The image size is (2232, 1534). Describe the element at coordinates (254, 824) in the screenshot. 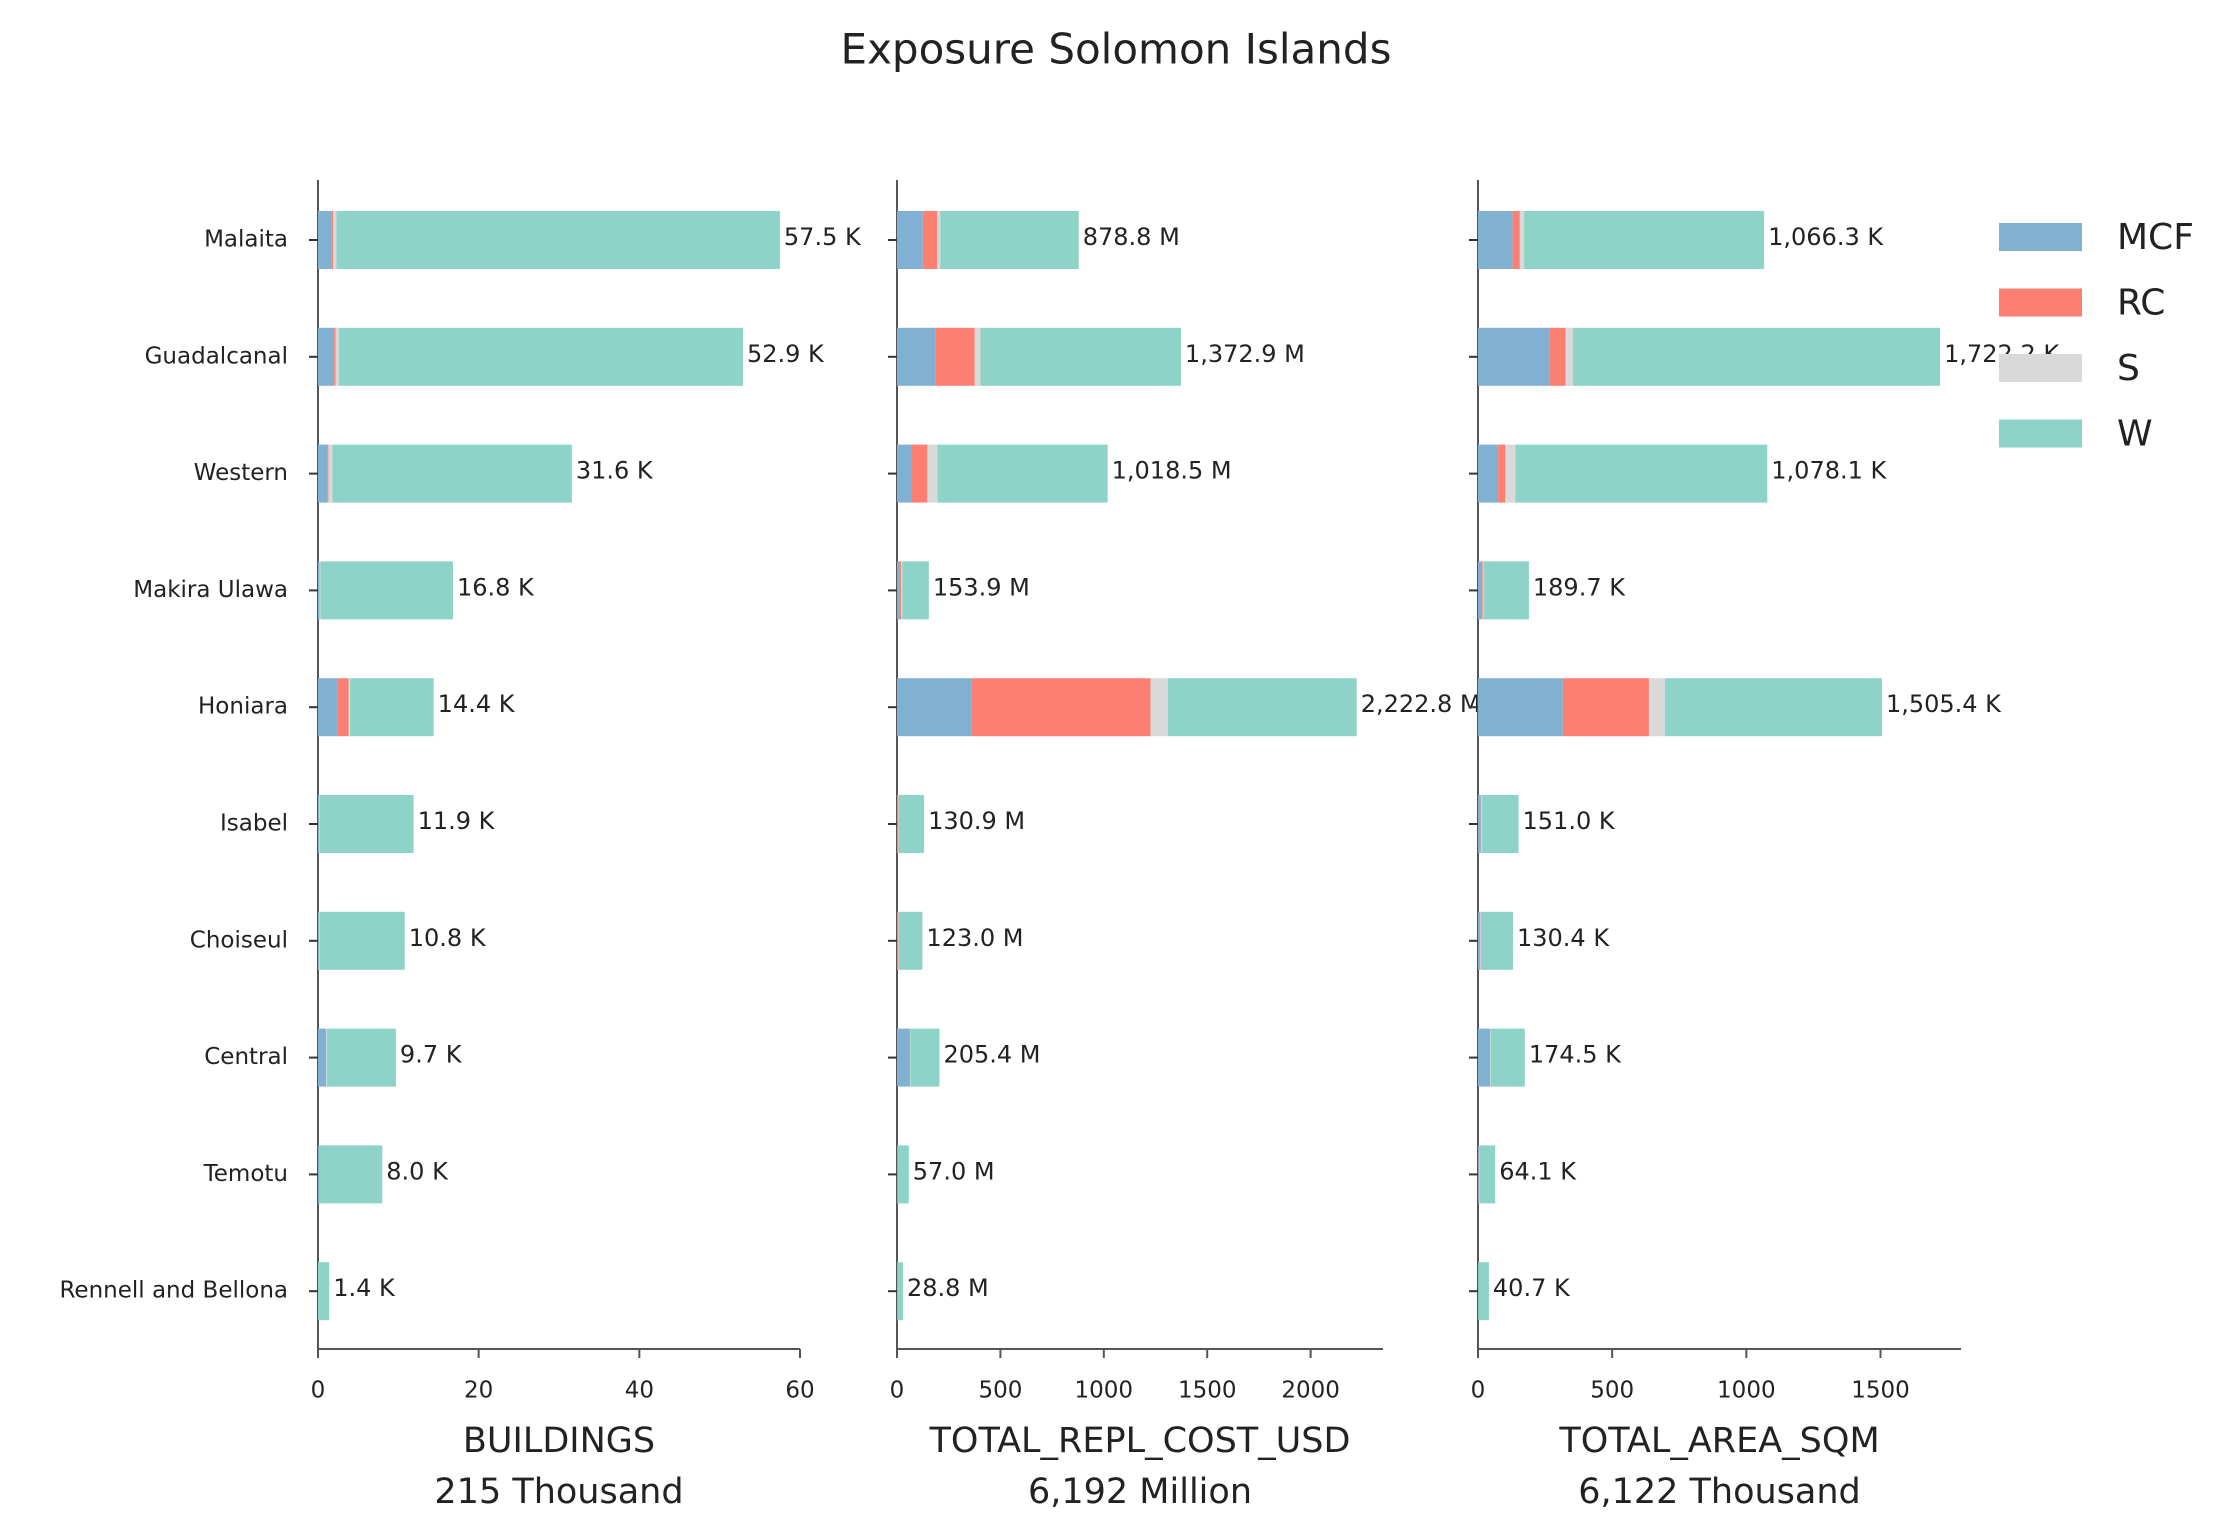

I see `y-tick-label: Isabel` at that location.